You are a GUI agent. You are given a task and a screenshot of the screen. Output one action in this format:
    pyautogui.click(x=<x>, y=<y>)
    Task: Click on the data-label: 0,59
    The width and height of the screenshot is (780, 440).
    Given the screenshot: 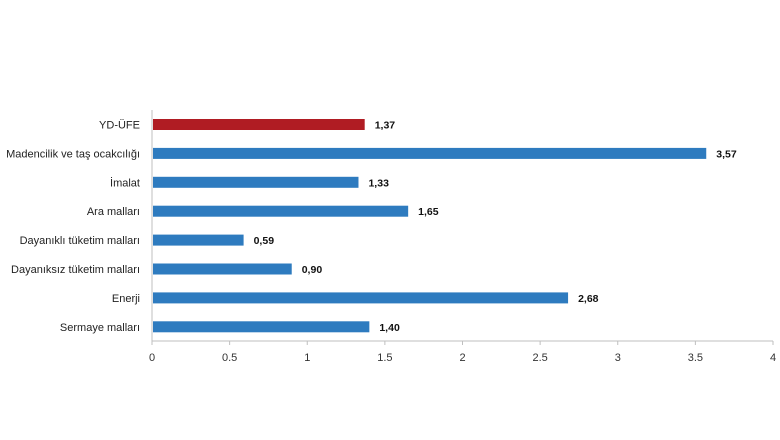 What is the action you would take?
    pyautogui.click(x=264, y=241)
    